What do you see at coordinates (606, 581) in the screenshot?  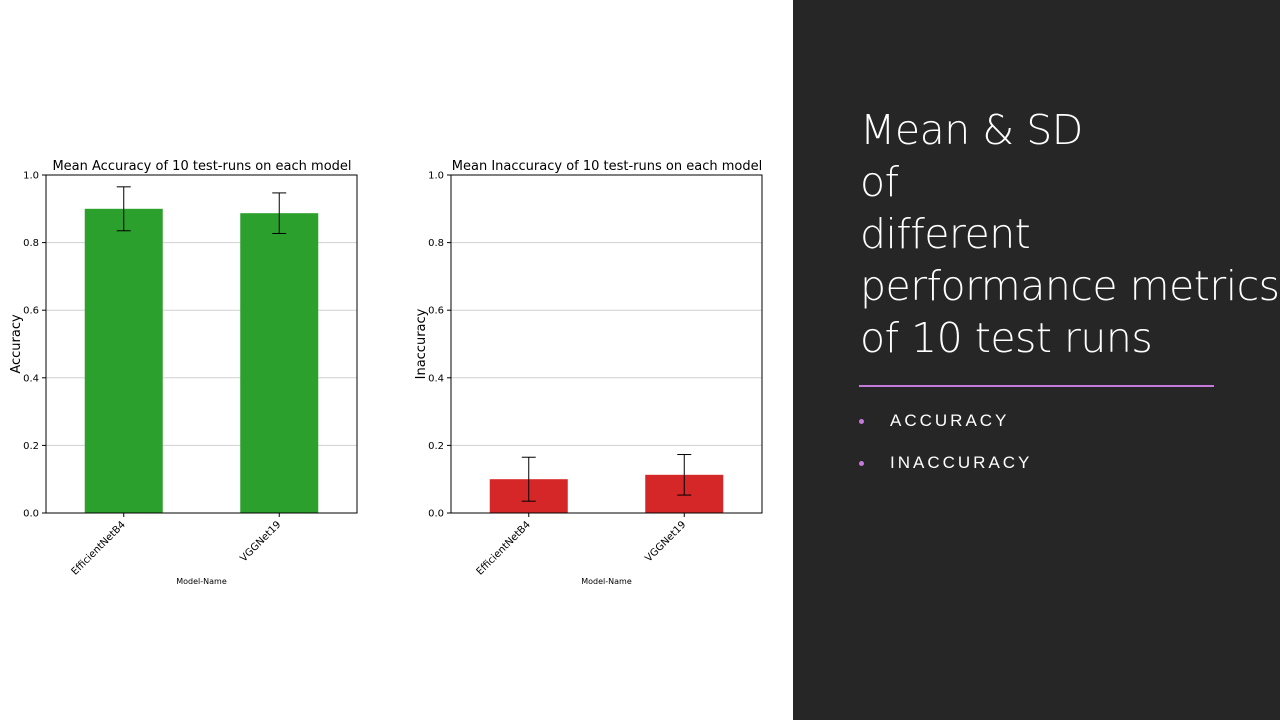 I see `x-axis-label-inaccuracy: Model-Name` at bounding box center [606, 581].